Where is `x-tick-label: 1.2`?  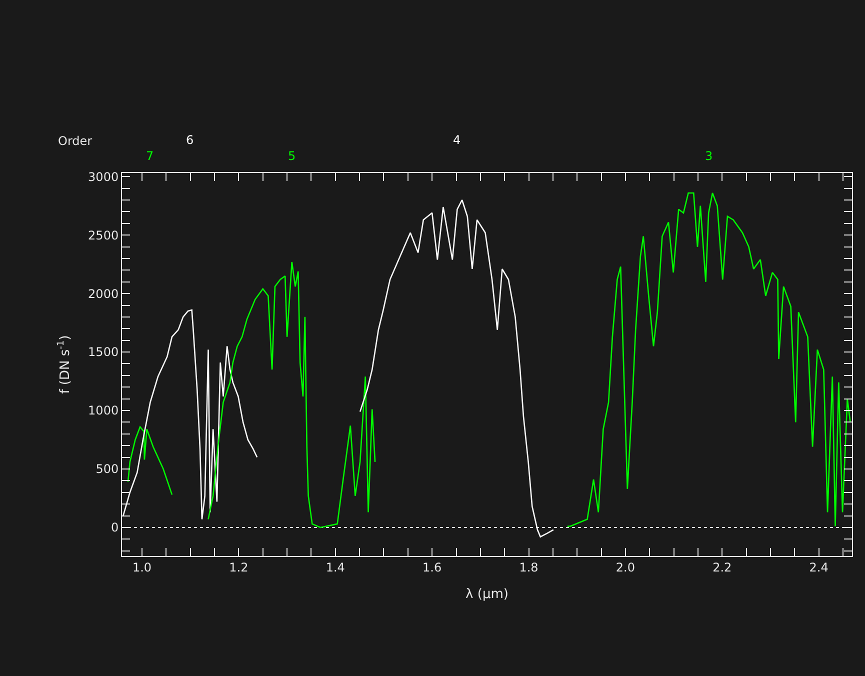 x-tick-label: 1.2 is located at coordinates (238, 567).